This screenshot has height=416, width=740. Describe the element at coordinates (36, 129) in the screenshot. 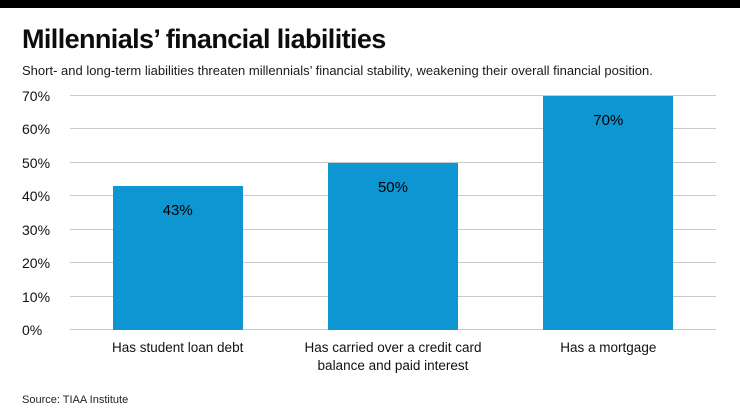

I see `y-tick-label: 60%` at that location.